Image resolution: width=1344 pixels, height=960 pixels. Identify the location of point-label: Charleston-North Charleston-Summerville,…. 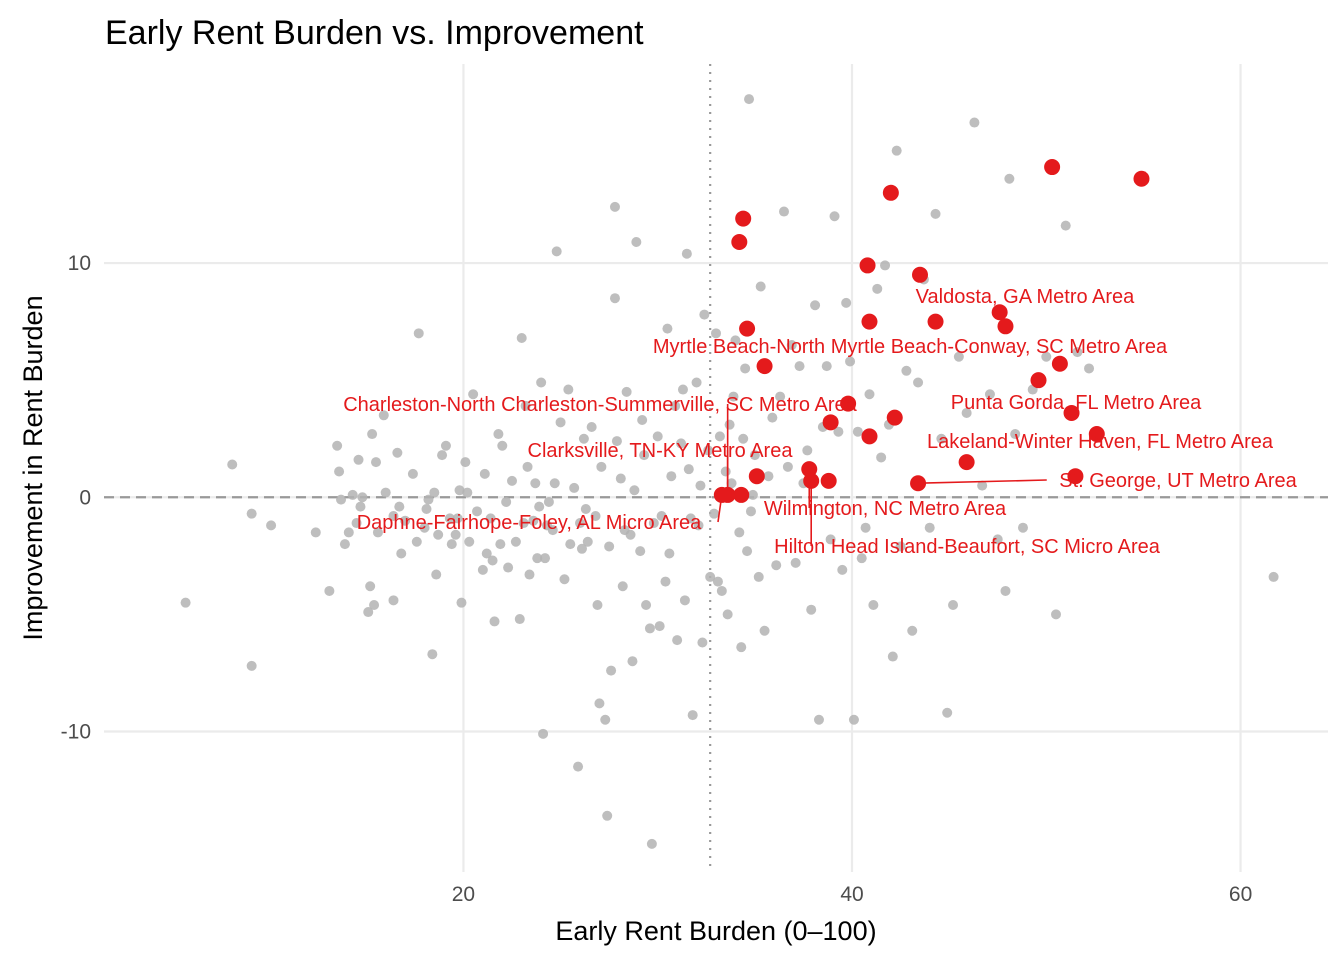
(600, 405).